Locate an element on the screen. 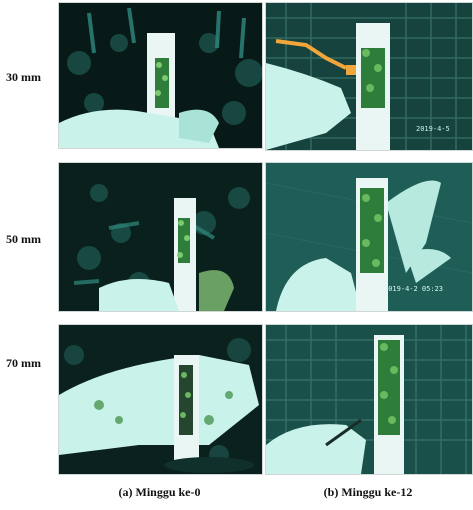 The height and width of the screenshot is (510, 473). photo-30mm-week12: 2019-4-5 is located at coordinates (369, 76).